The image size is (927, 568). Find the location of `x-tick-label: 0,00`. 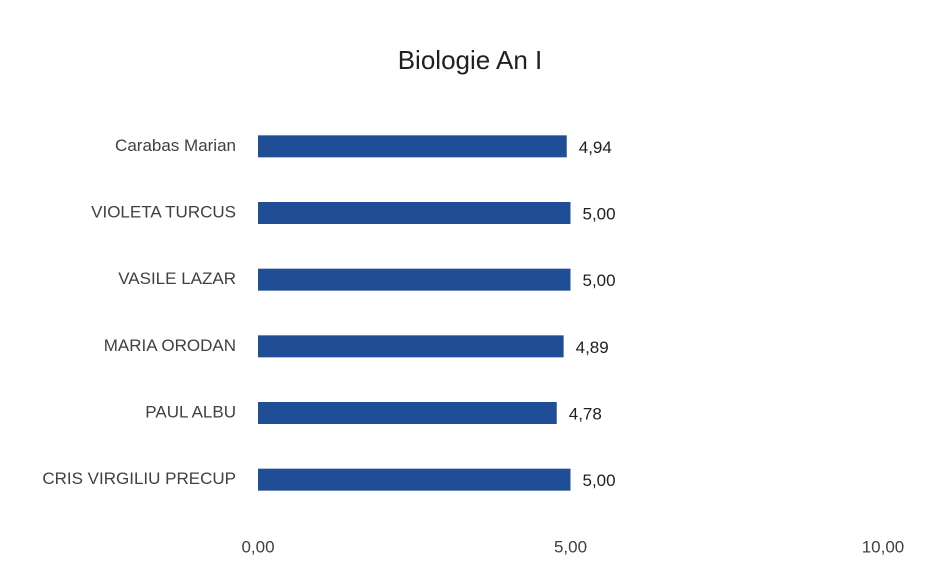

x-tick-label: 0,00 is located at coordinates (257, 546).